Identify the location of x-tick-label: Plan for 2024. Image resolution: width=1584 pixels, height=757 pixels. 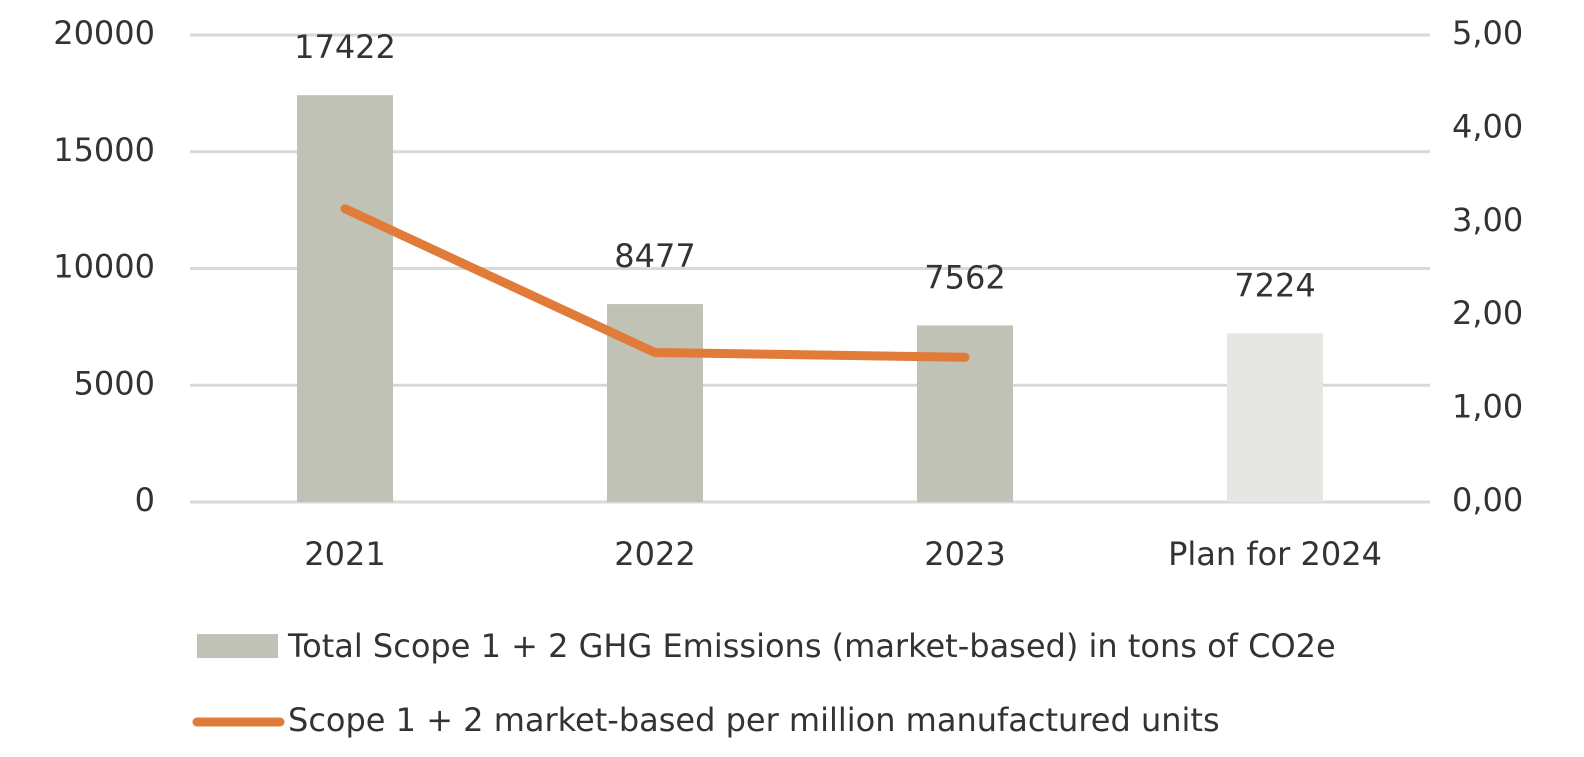
(1275, 554).